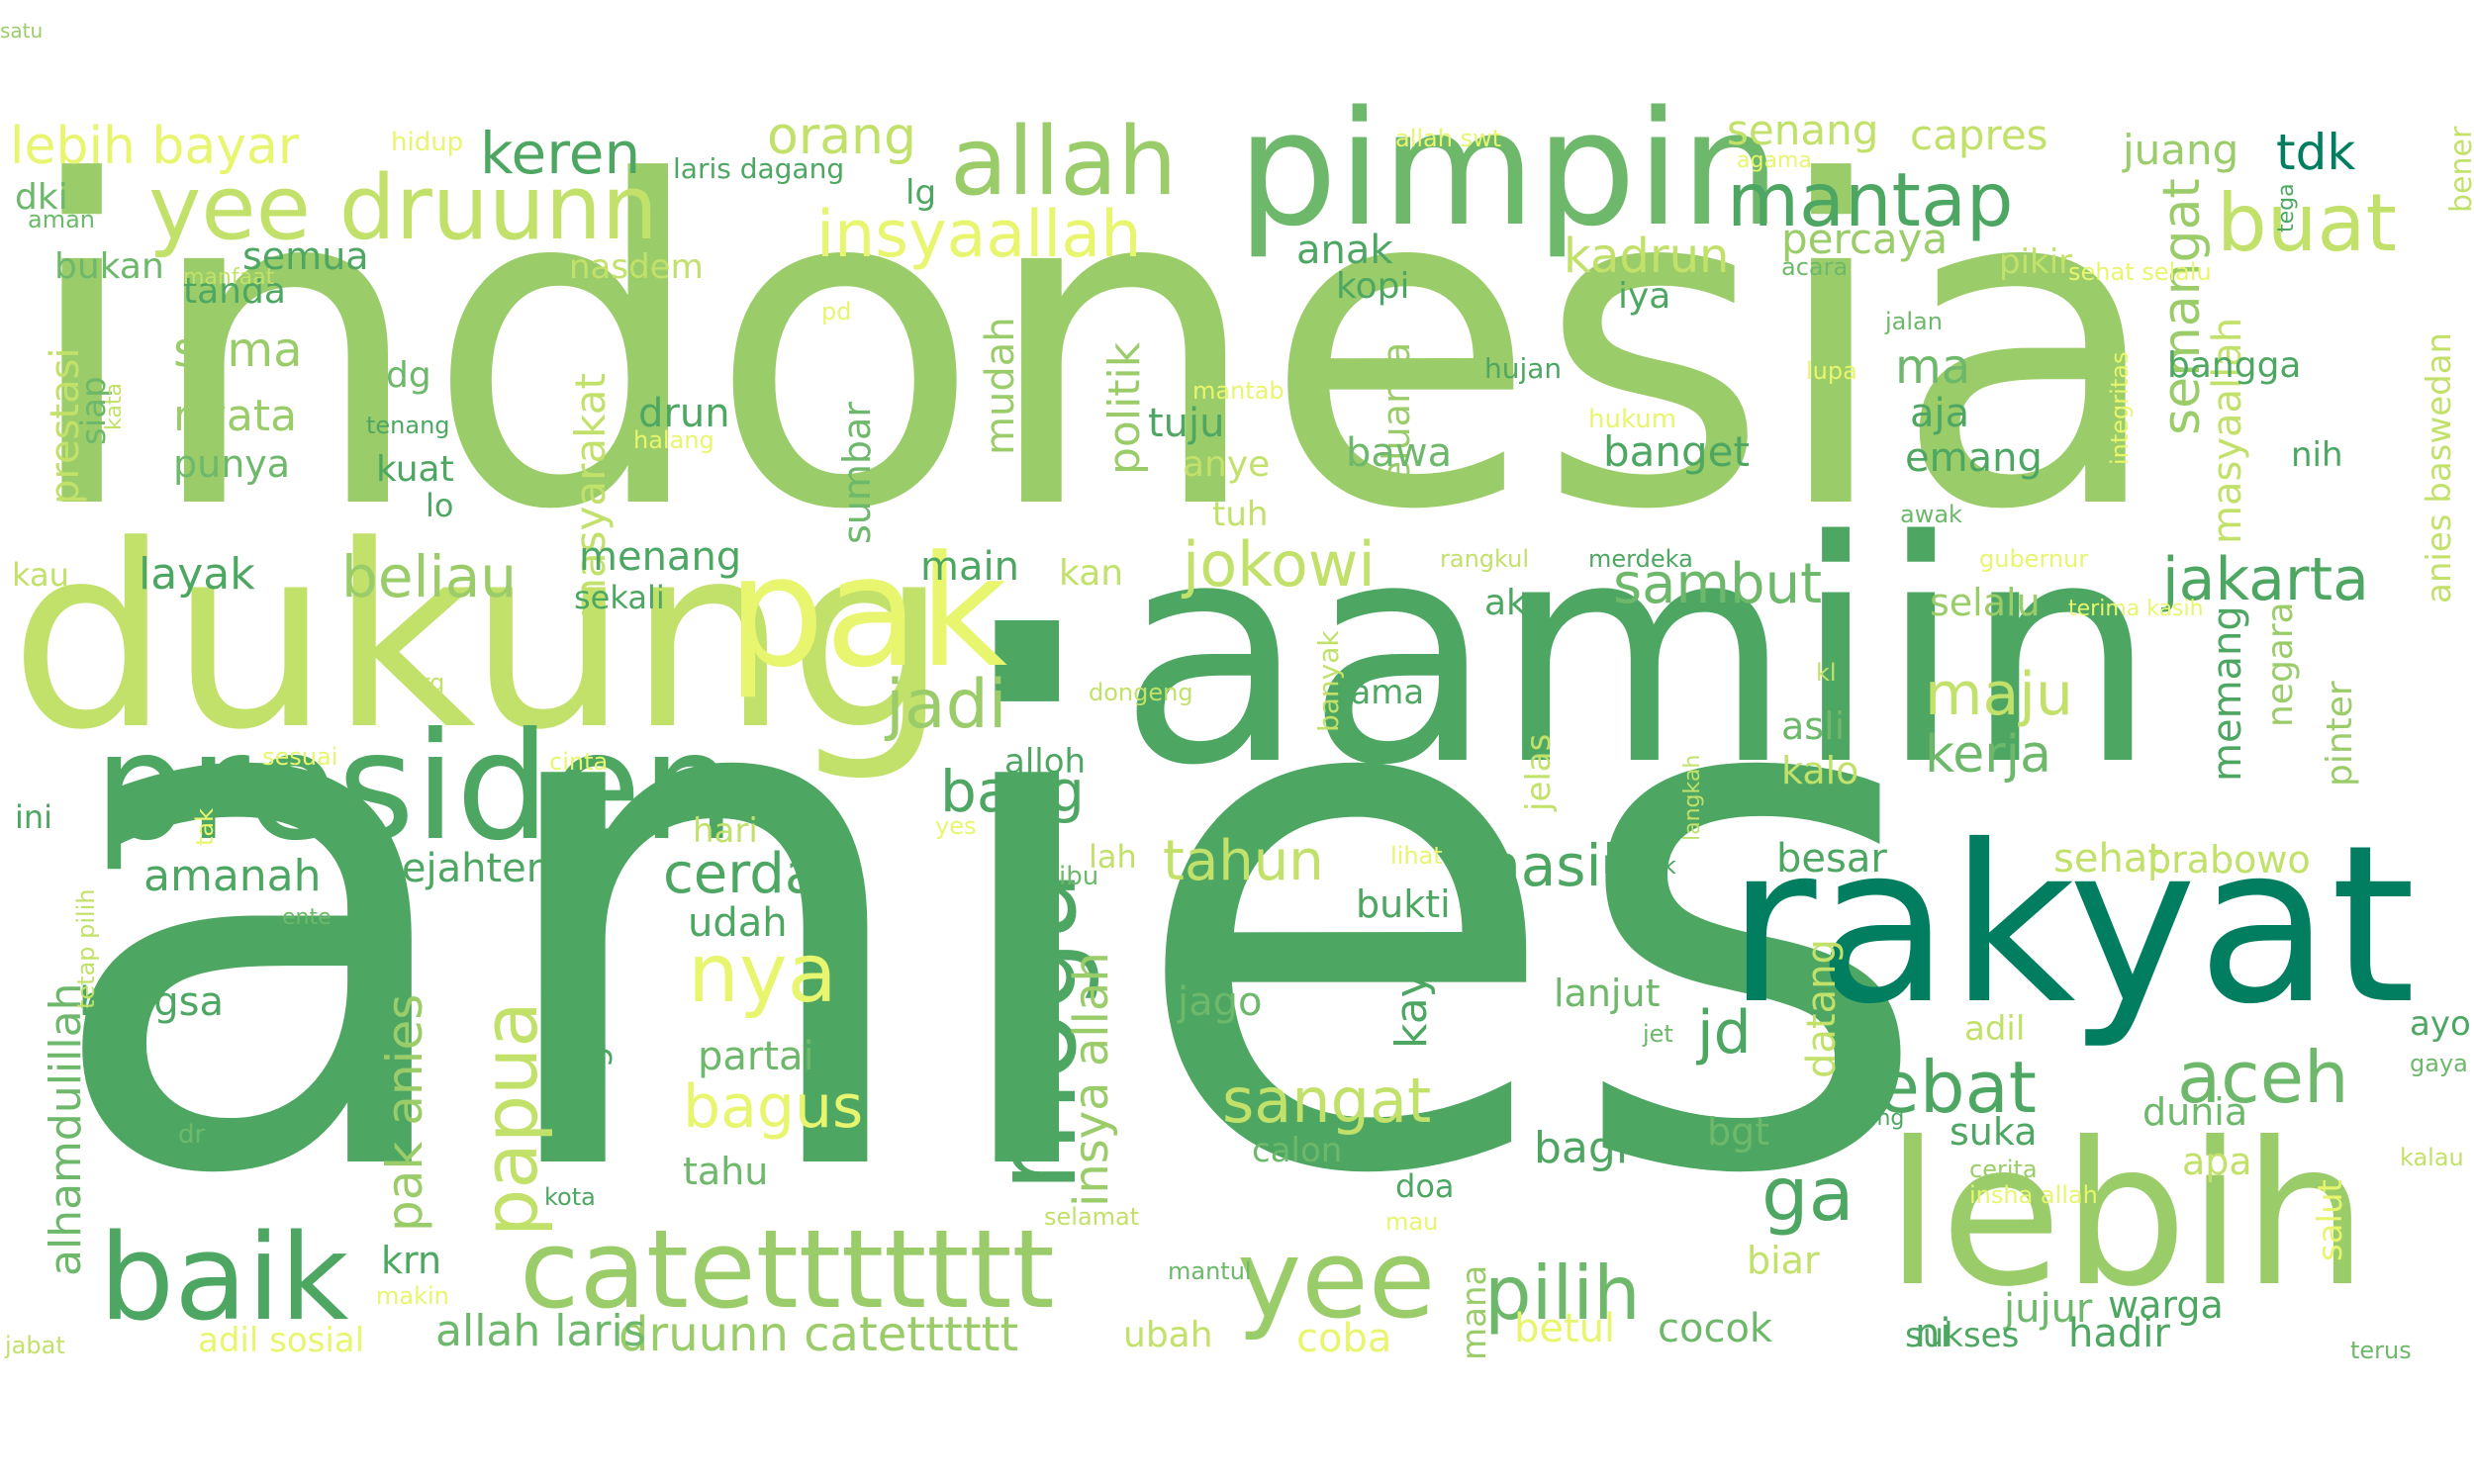 The width and height of the screenshot is (2474, 1484). Describe the element at coordinates (1125, 408) in the screenshot. I see `cloud-word: politik` at that location.